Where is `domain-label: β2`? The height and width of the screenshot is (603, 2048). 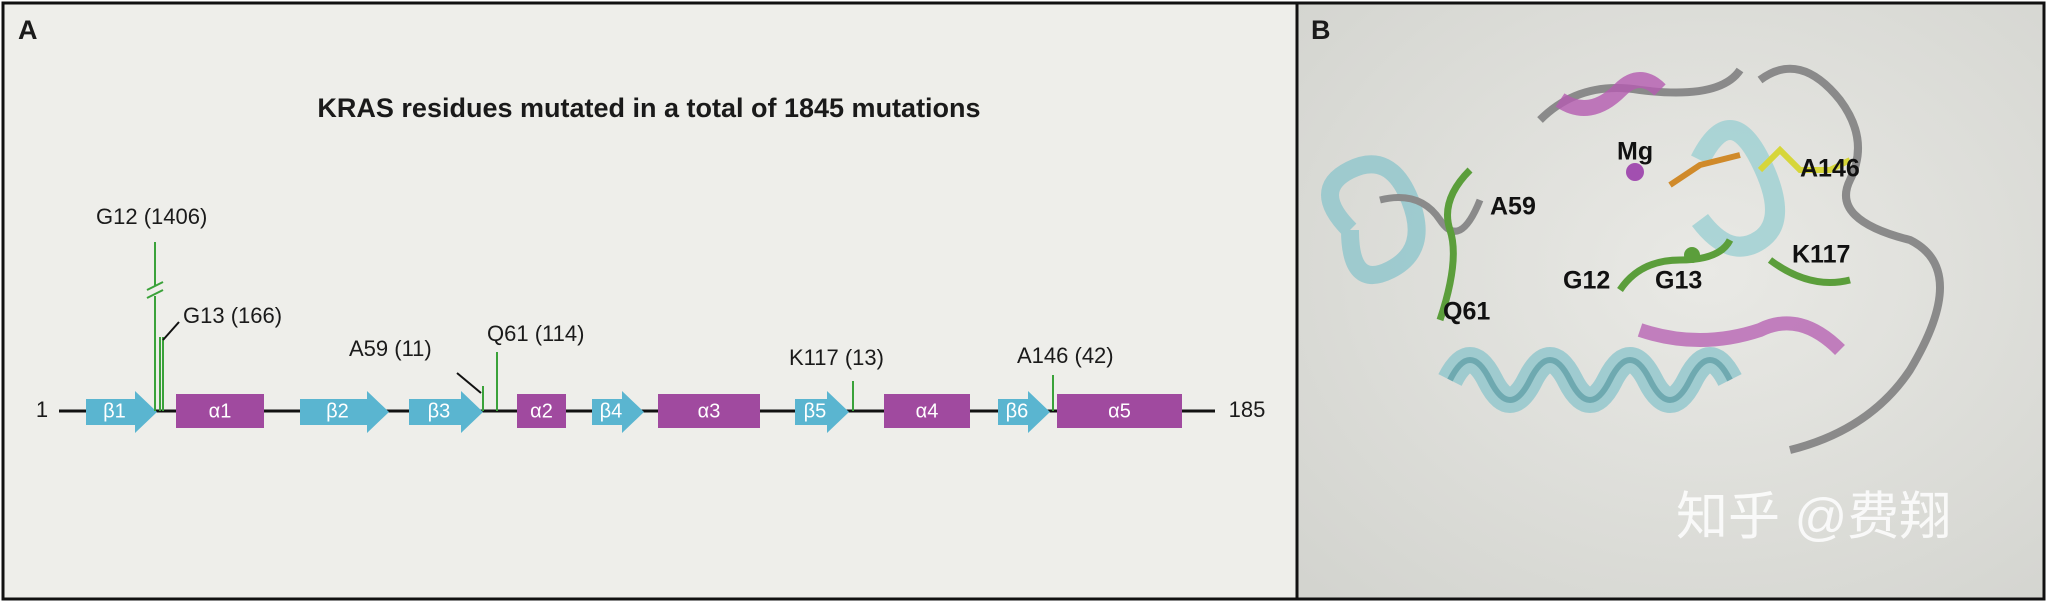
domain-label: β2 is located at coordinates (337, 411).